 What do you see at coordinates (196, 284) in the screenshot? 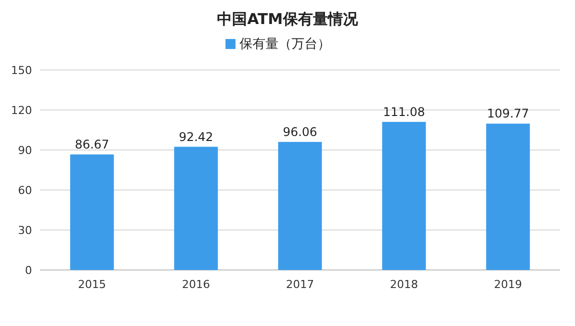
I see `x-tick-label: 2016` at bounding box center [196, 284].